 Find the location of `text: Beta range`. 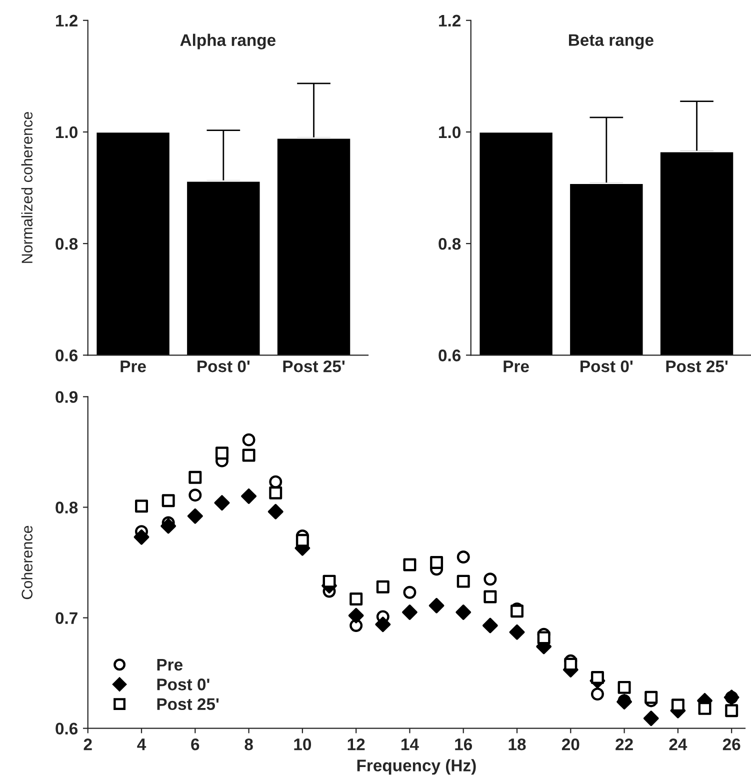

text: Beta range is located at coordinates (611, 42).